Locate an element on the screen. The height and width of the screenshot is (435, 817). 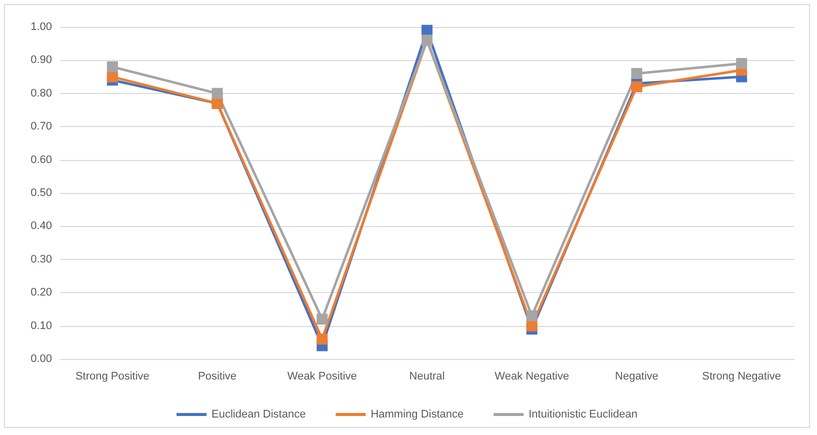
y-tick-label: 0.80 is located at coordinates (41, 93).